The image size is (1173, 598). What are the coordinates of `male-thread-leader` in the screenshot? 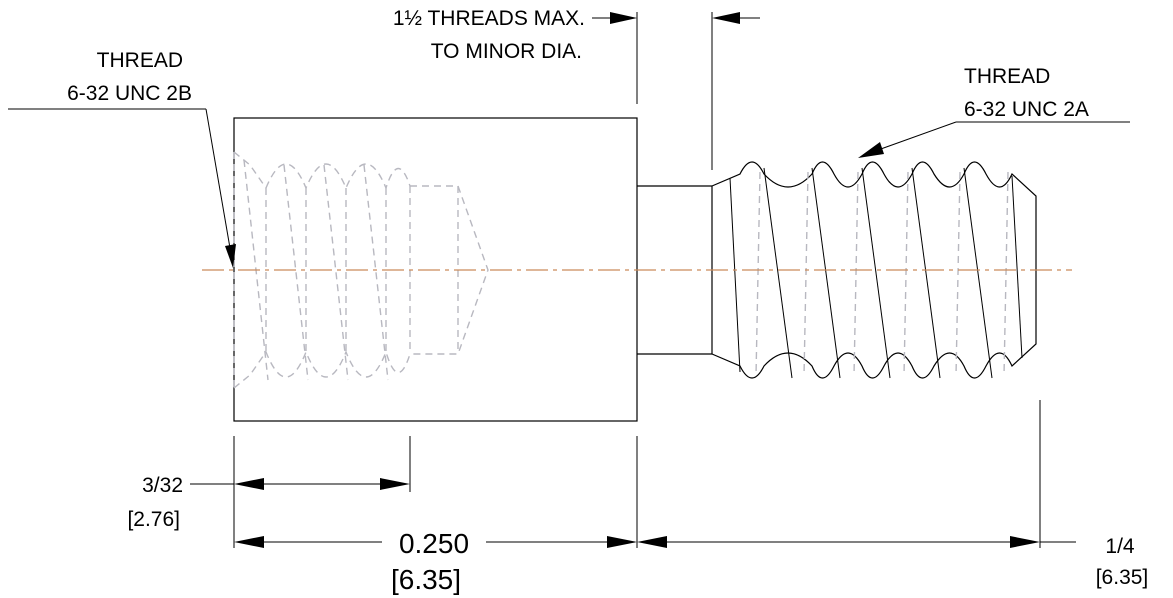 It's located at (994, 139).